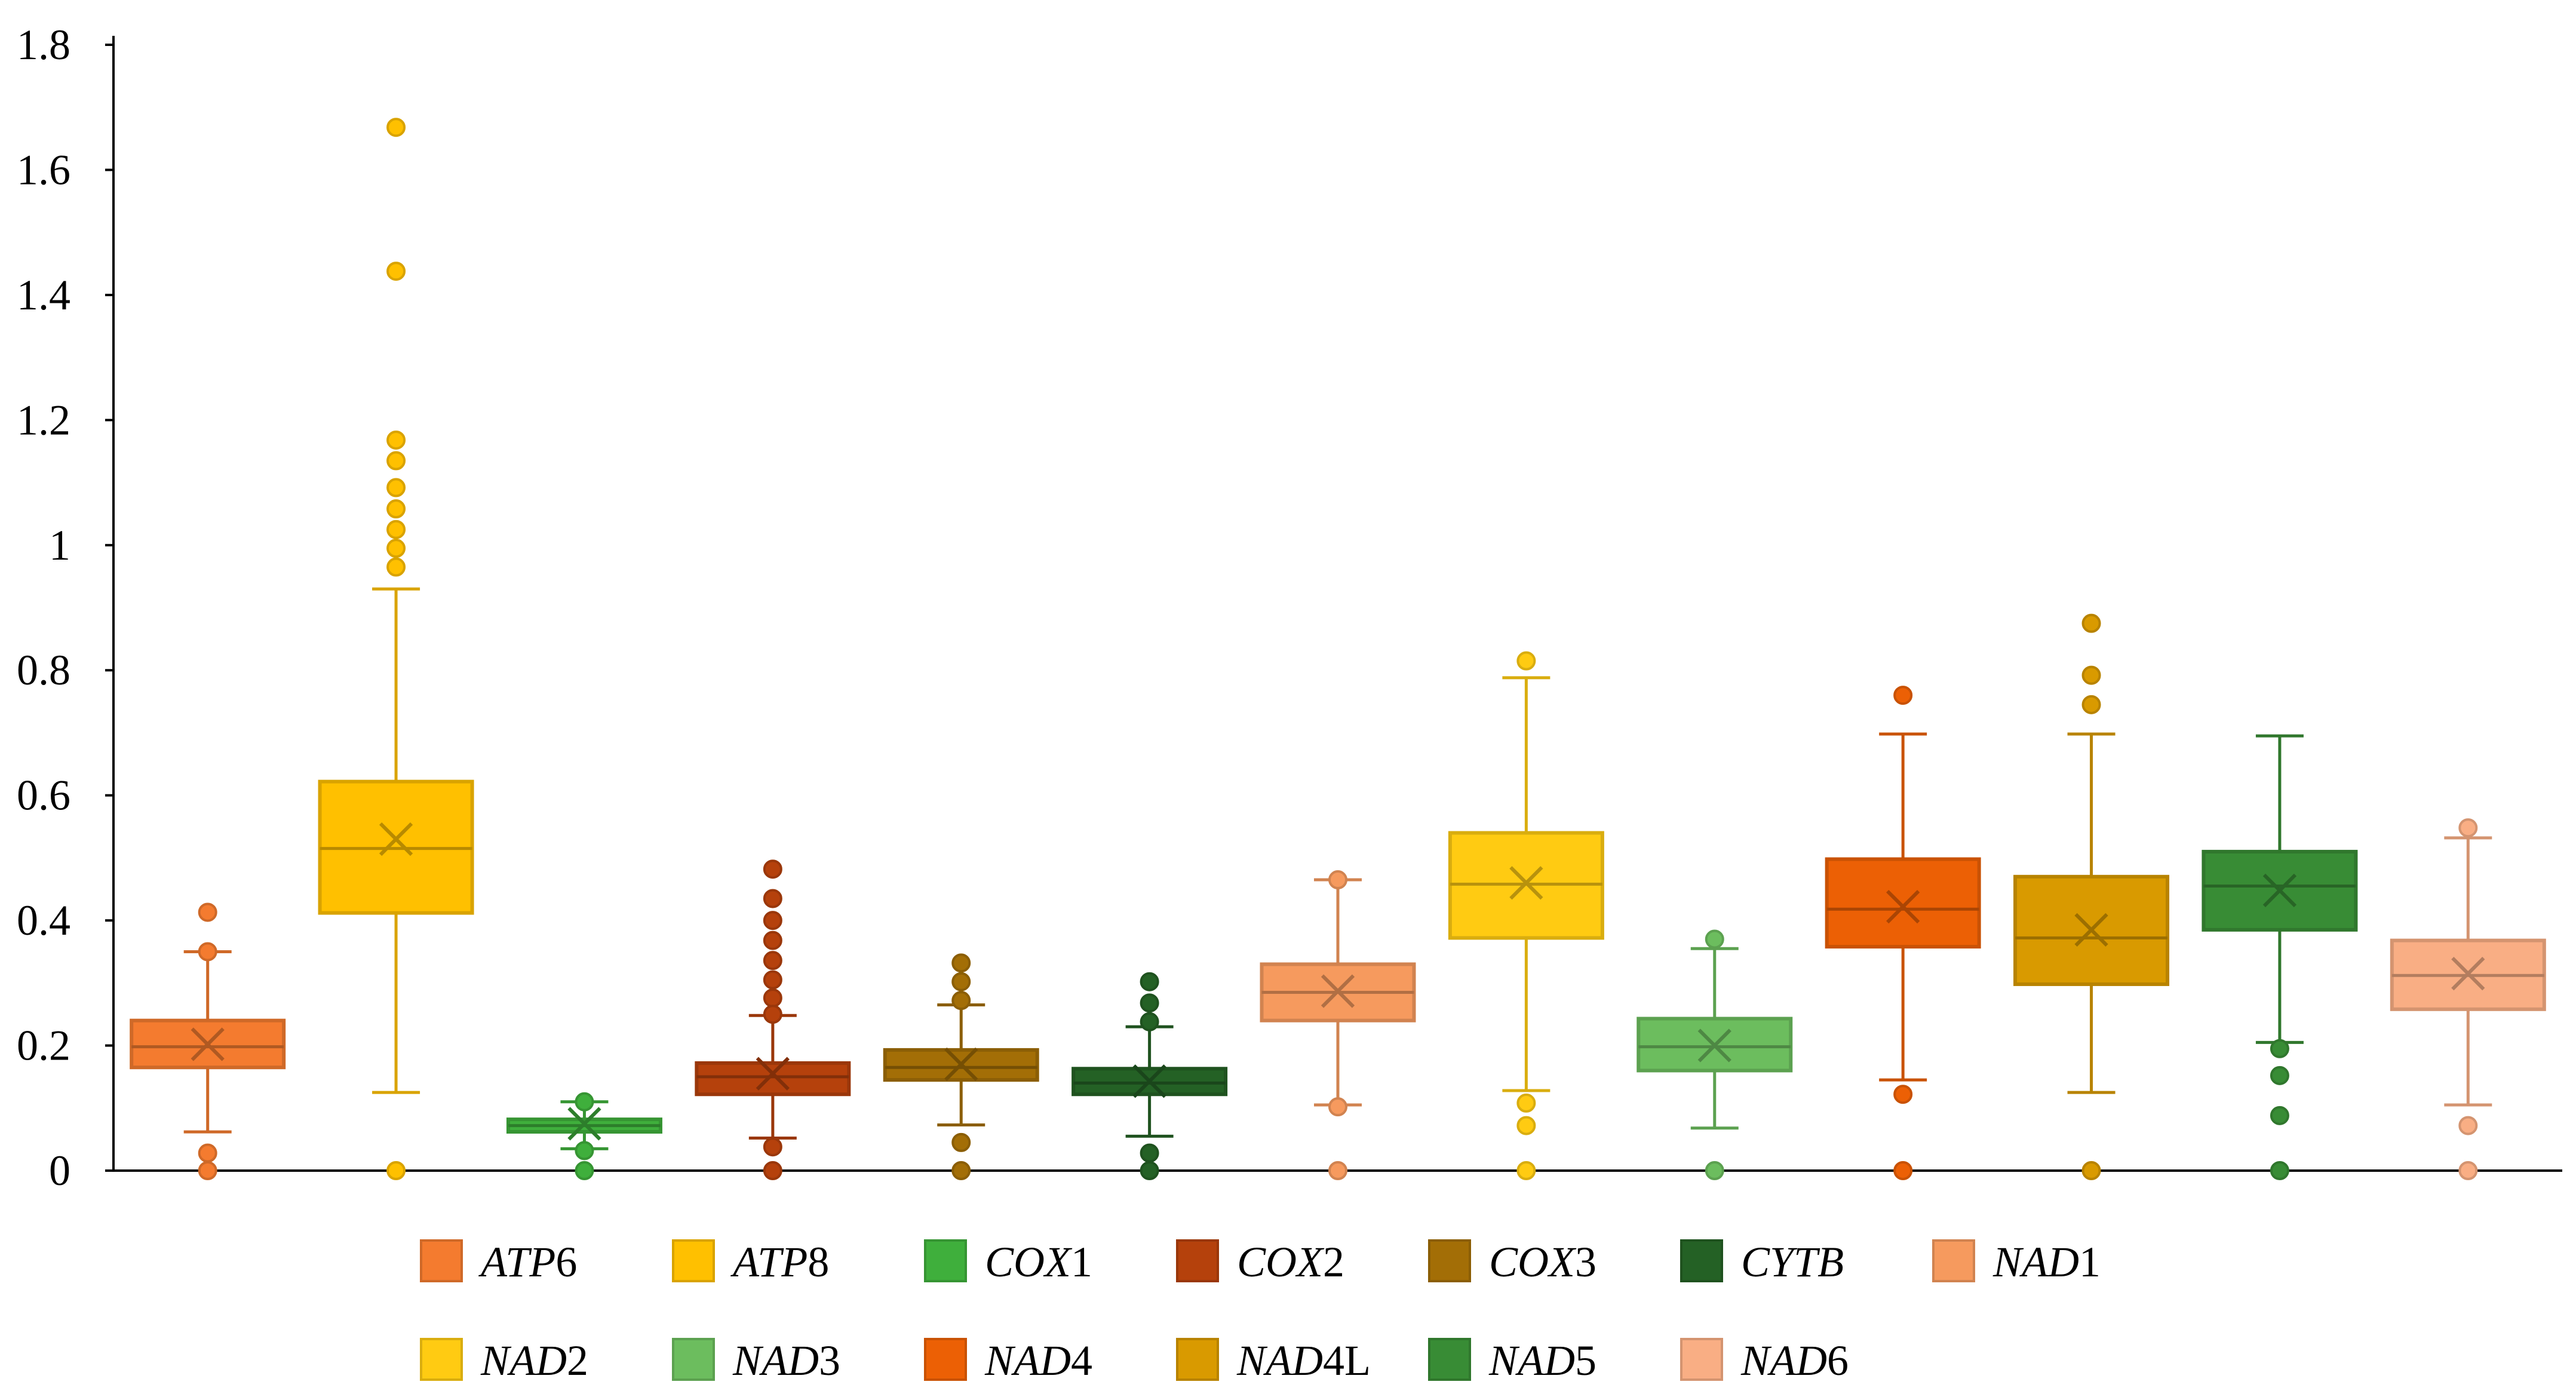 The height and width of the screenshot is (1394, 2576). Describe the element at coordinates (44, 45) in the screenshot. I see `y-tick-label: 1.8` at that location.